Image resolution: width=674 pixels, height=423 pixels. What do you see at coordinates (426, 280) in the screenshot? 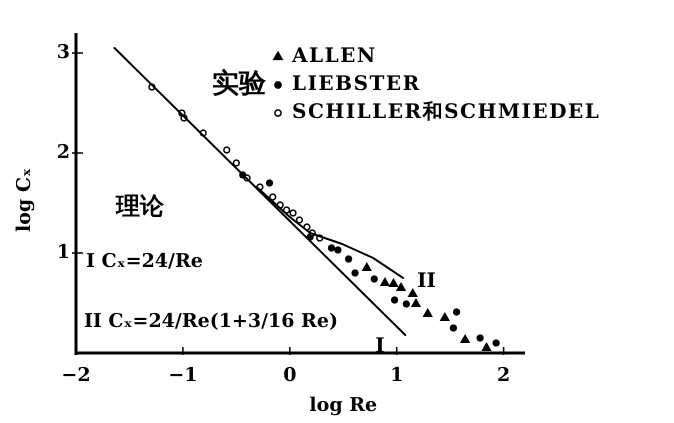
I see `series-label: II` at bounding box center [426, 280].